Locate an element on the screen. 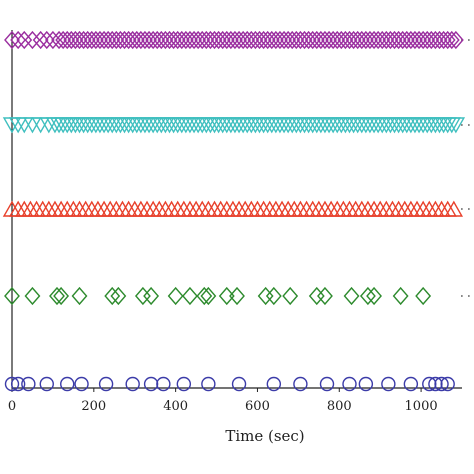  x-tick-label-4: 800 is located at coordinates (339, 406).